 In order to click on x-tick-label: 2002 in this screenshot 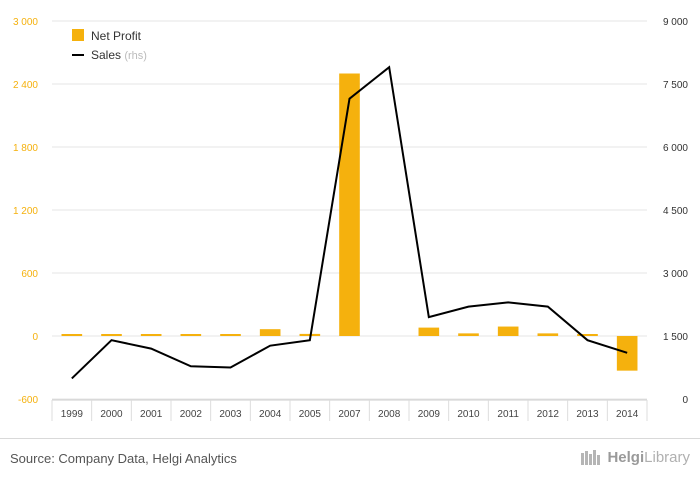, I will do `click(191, 414)`.